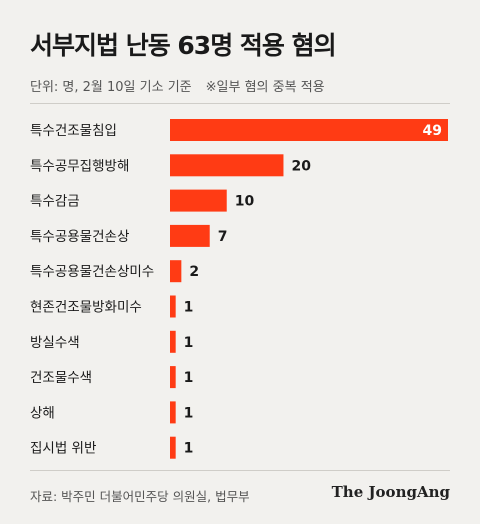 Image resolution: width=480 pixels, height=524 pixels. Describe the element at coordinates (73, 131) in the screenshot. I see `category-label: 특수건조물침입` at that location.